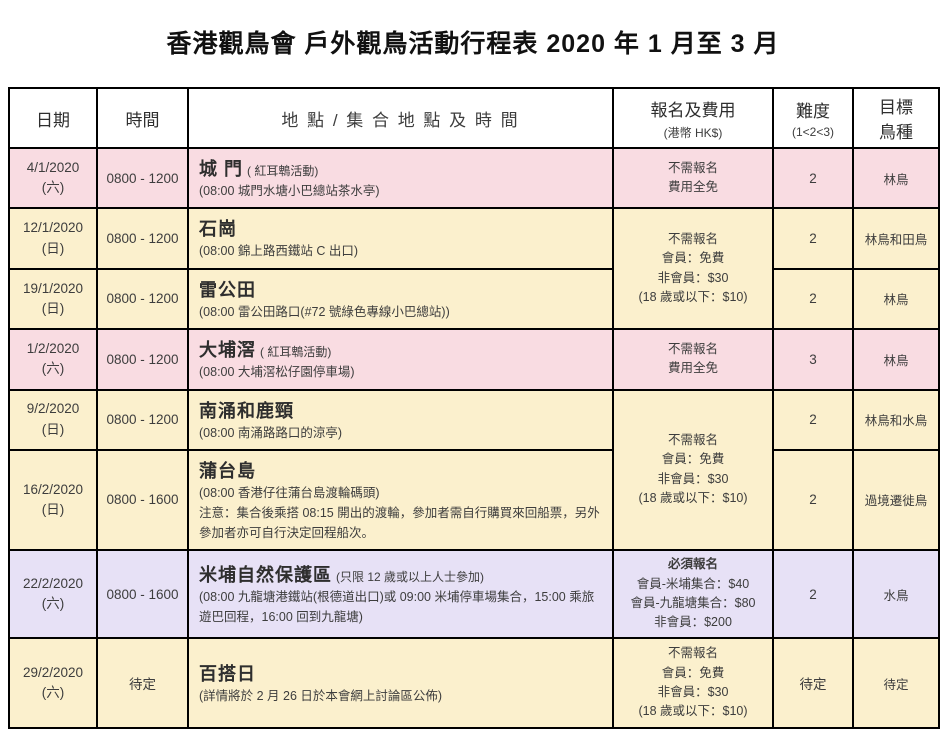 The width and height of the screenshot is (946, 729). Describe the element at coordinates (218, 229) in the screenshot. I see `location-title: 石崗` at that location.